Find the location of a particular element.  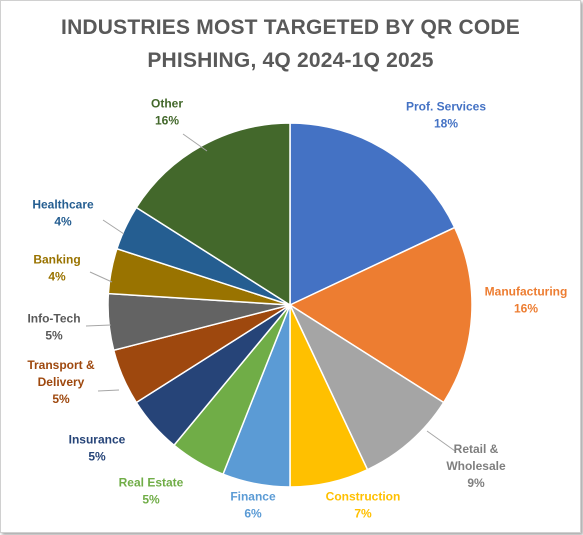

slice-name-0-0: Prof. Services is located at coordinates (446, 107).